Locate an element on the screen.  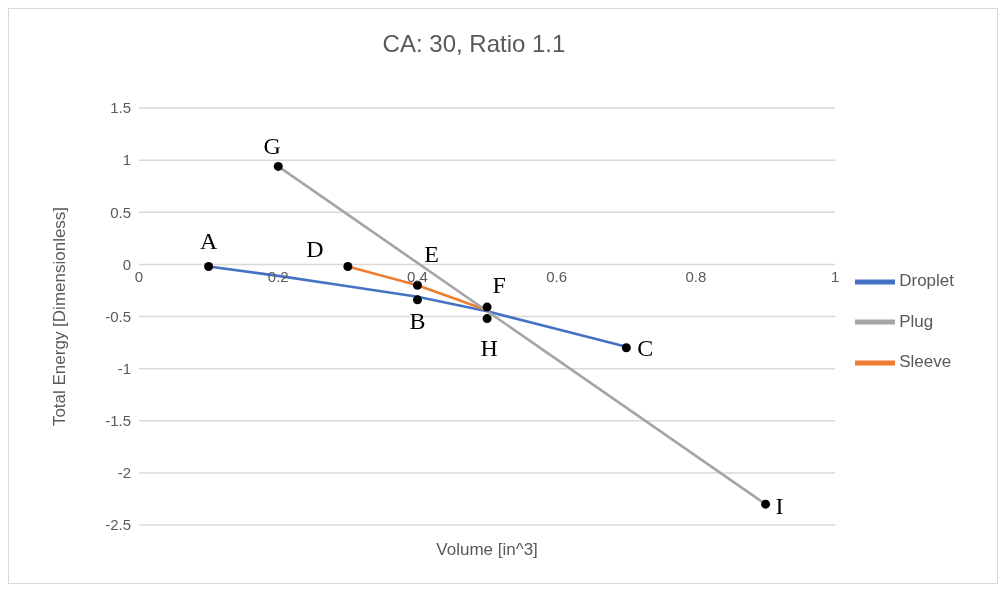
x-tick-label: 0.8 is located at coordinates (696, 277).